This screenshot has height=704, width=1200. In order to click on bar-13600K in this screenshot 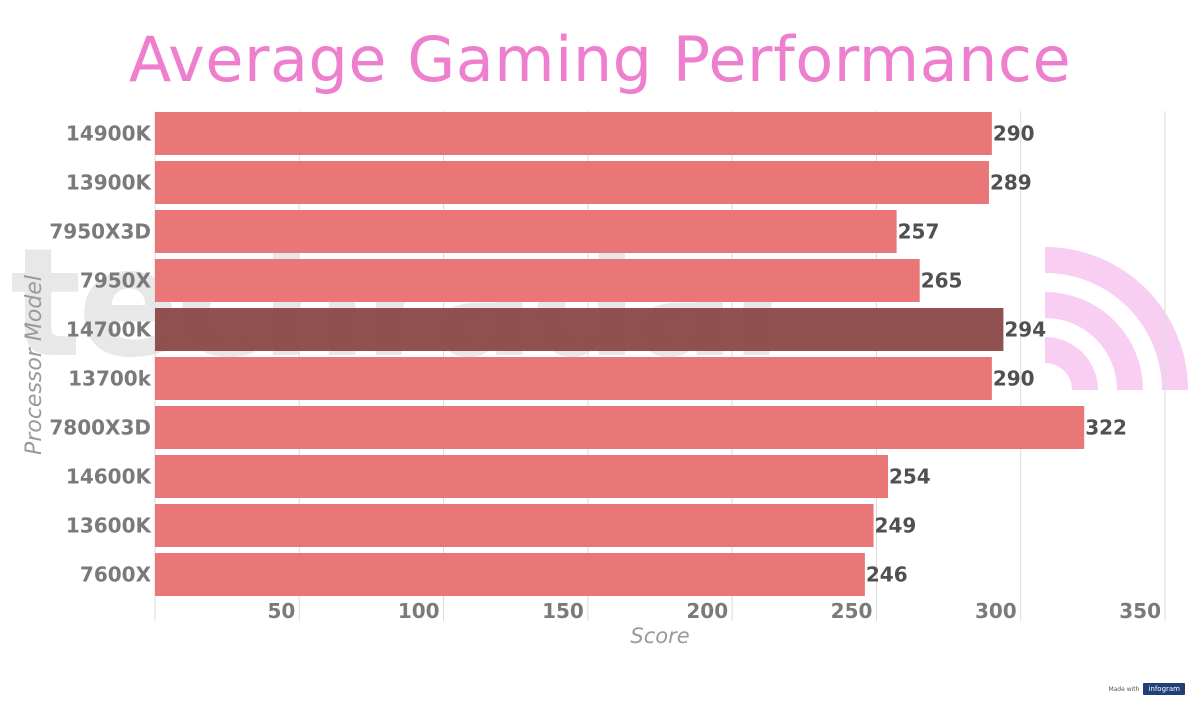, I will do `click(514, 525)`.